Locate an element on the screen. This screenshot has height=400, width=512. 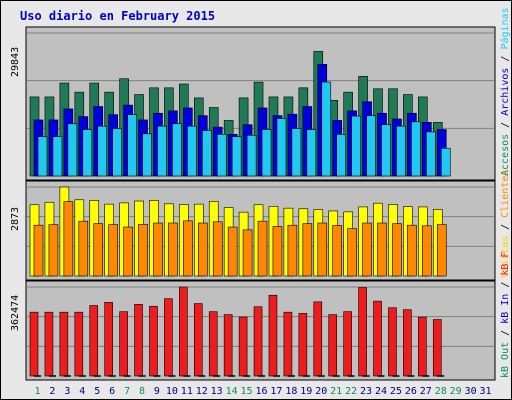
legend-item: kB In is located at coordinates (505, 309).